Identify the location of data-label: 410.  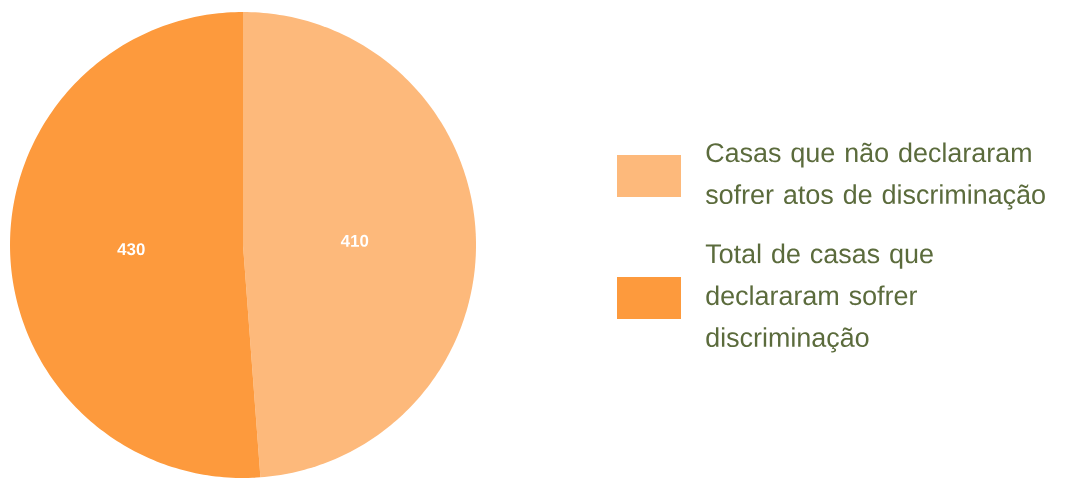
(354, 240).